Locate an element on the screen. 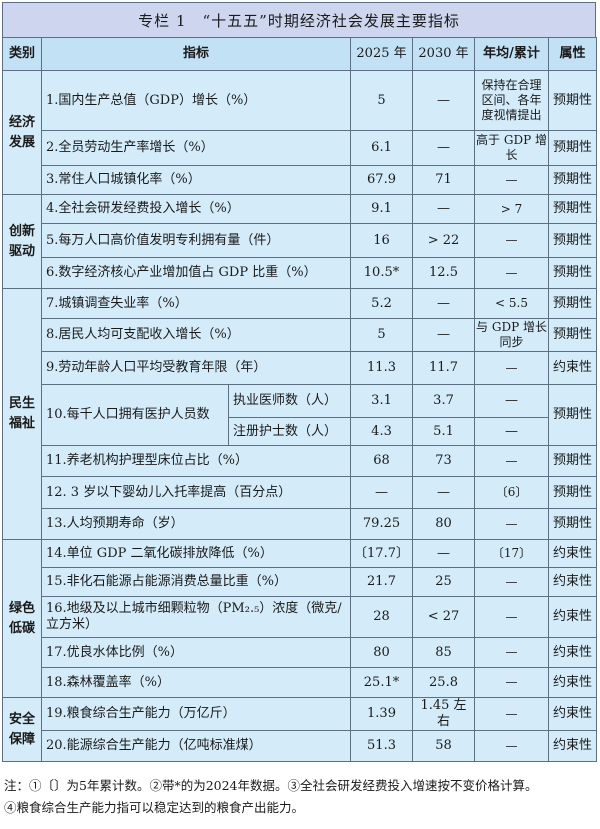 The width and height of the screenshot is (600, 829). value-2030: 58 is located at coordinates (444, 746).